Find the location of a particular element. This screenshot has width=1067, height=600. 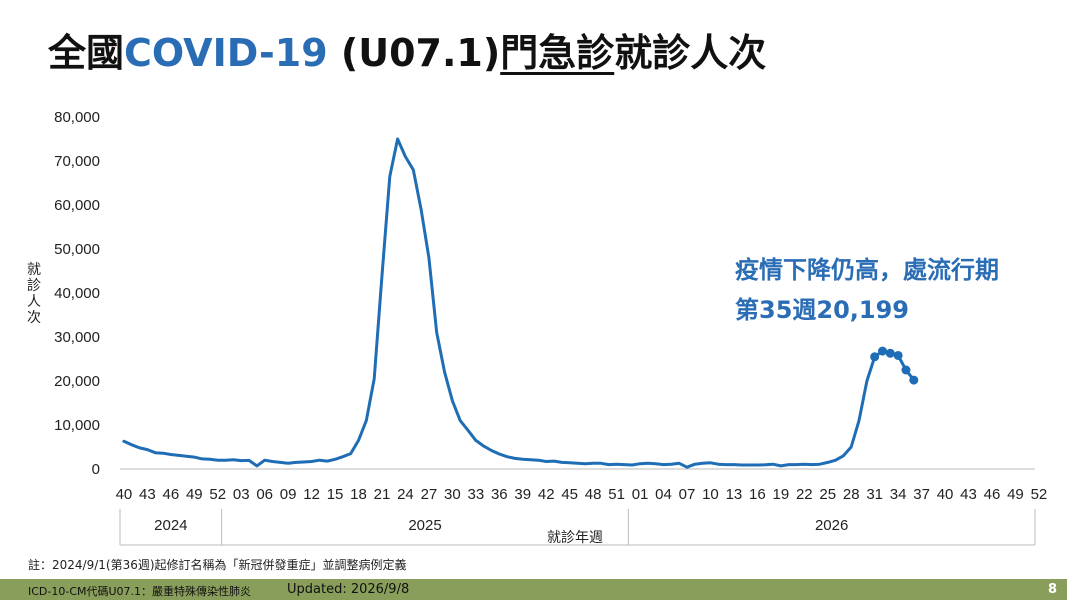

x-tick-label: 06 is located at coordinates (264, 494).